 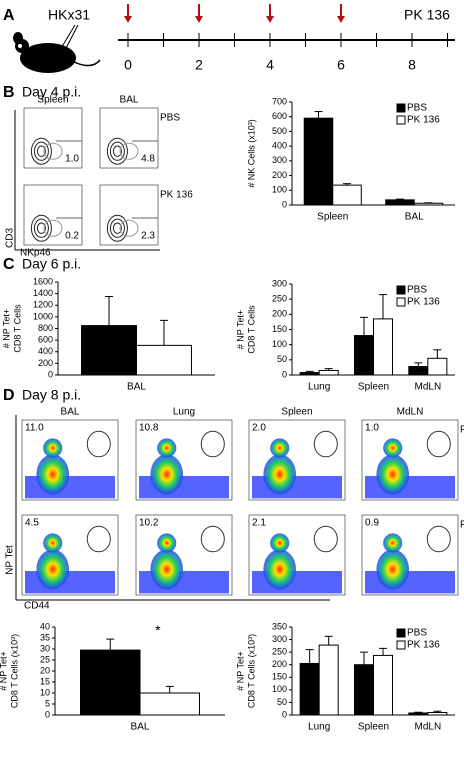 What do you see at coordinates (279, 131) in the screenshot?
I see `y-tick-label: 500` at bounding box center [279, 131].